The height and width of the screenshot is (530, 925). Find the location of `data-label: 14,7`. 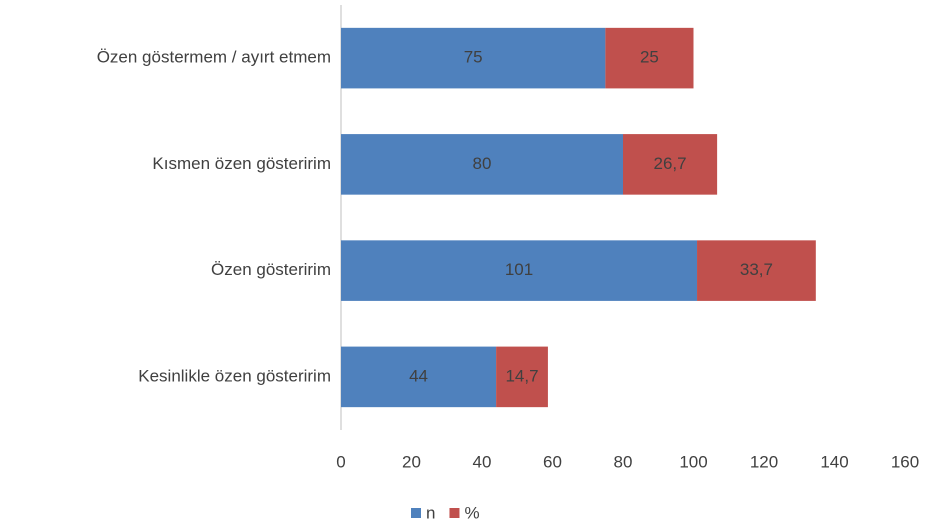

data-label: 14,7 is located at coordinates (521, 375).